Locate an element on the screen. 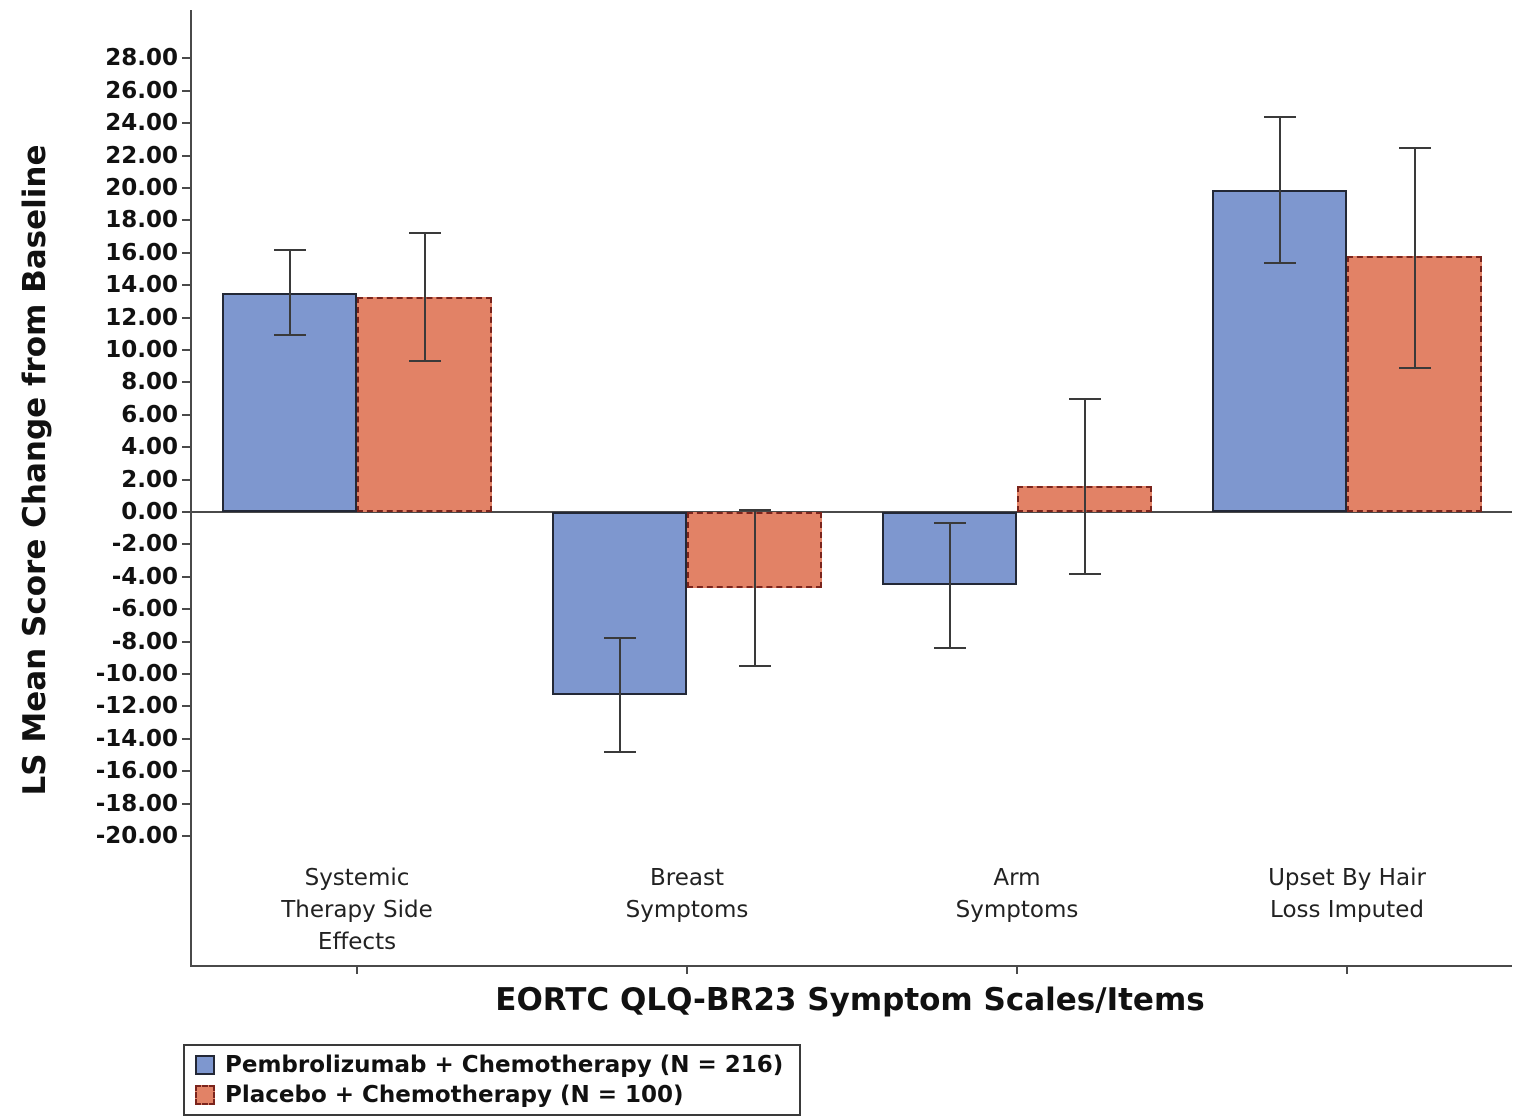  legend-row: Pembrolizumab + Chemotherapy (N = 216) is located at coordinates (489, 1065).